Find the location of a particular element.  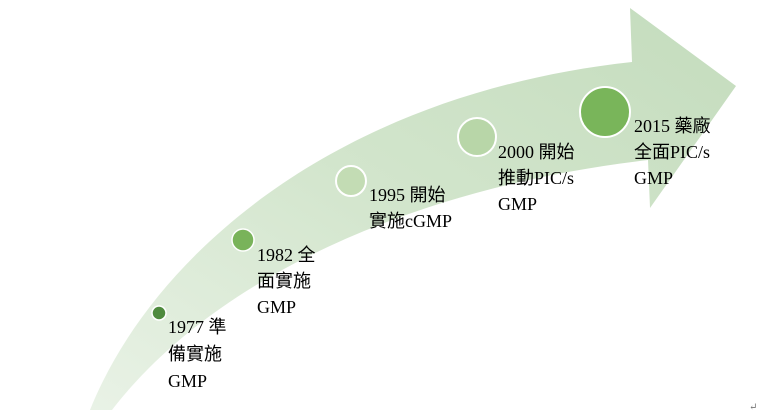

label: 全面PIC/s is located at coordinates (672, 152).